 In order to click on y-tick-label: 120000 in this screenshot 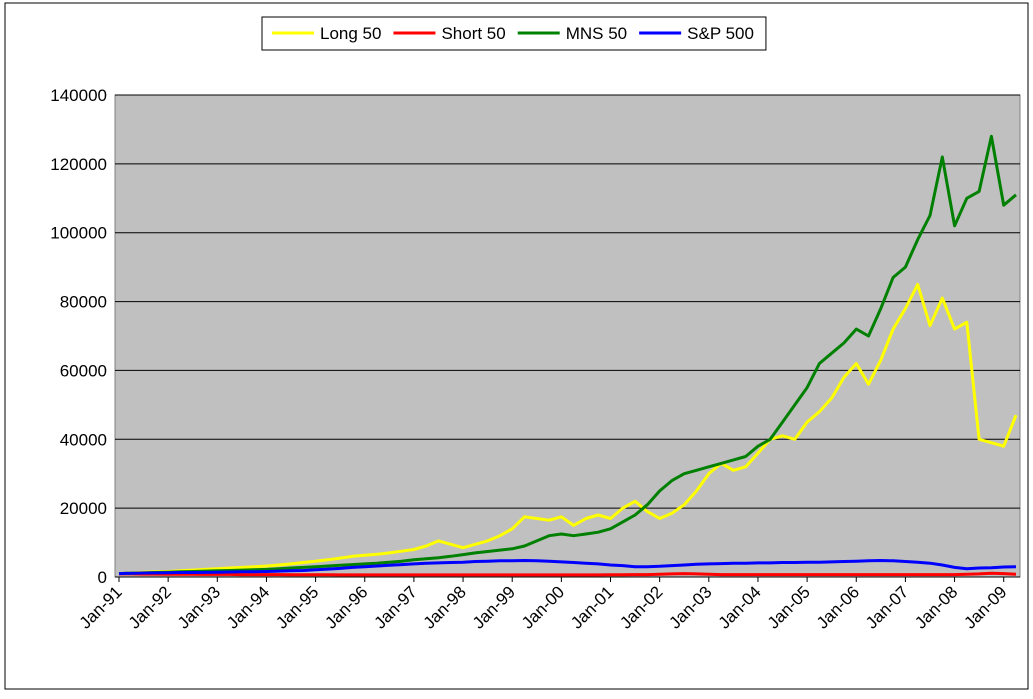, I will do `click(78, 164)`.